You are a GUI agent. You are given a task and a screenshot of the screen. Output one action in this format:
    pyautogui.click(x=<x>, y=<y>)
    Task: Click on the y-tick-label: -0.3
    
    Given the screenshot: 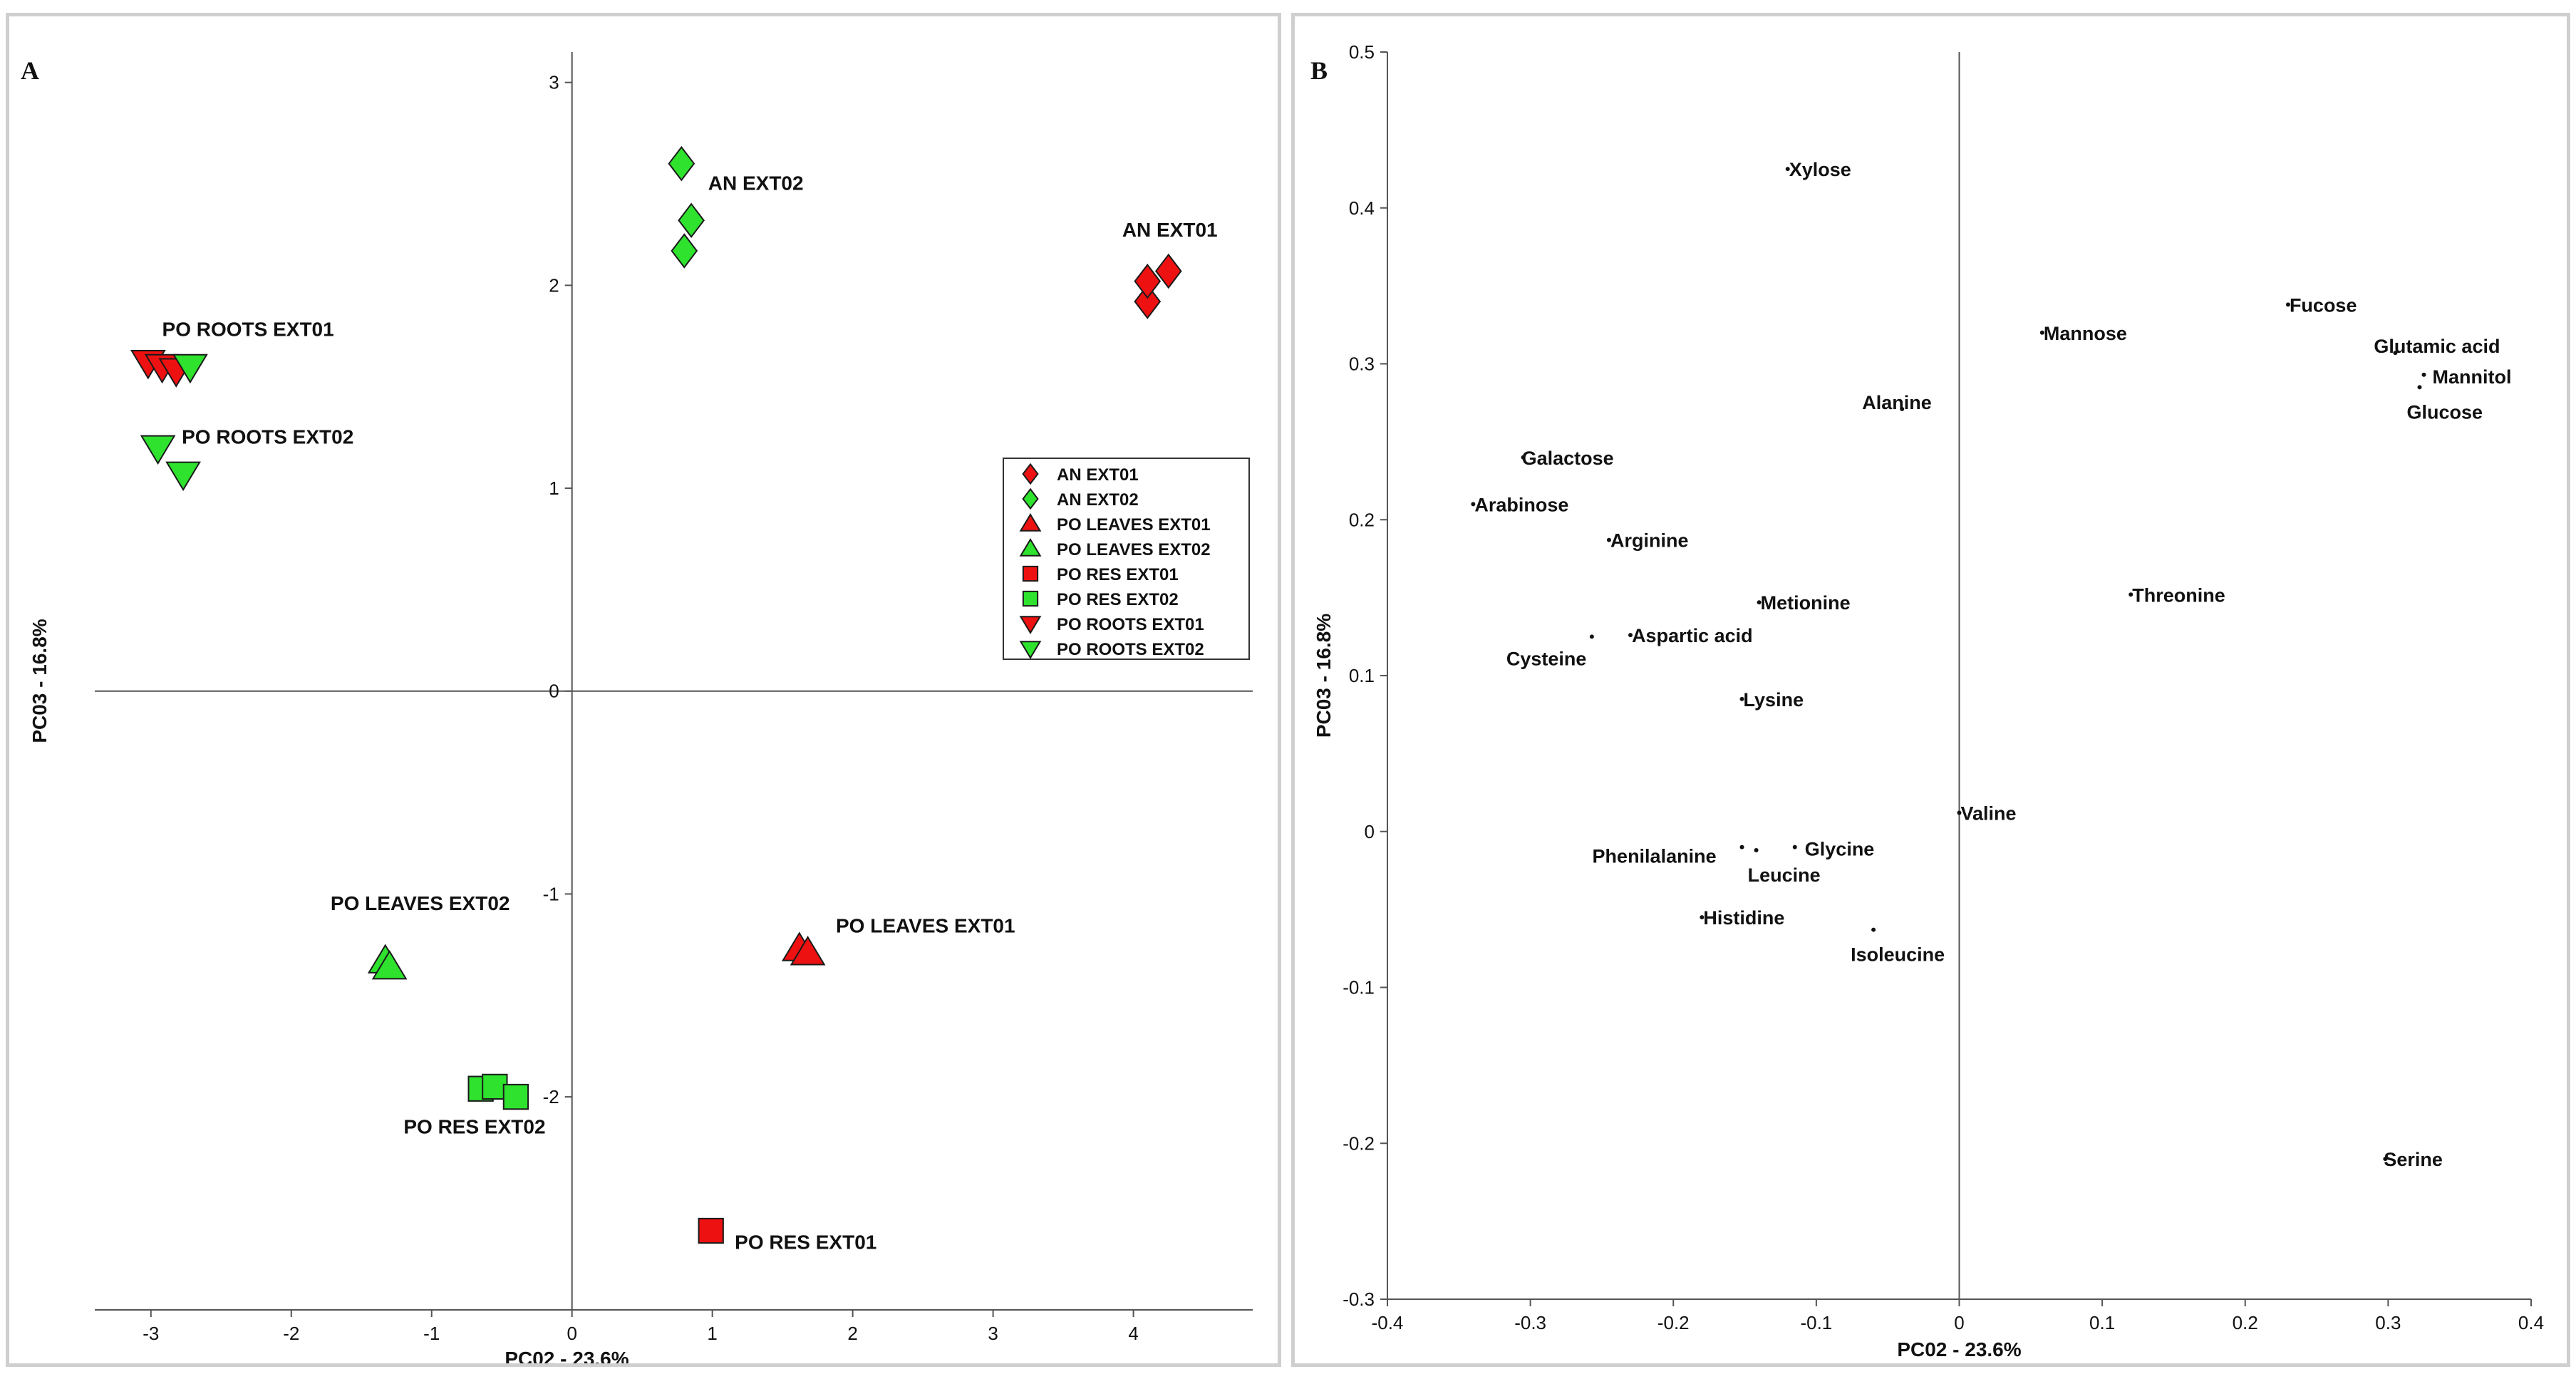 What is the action you would take?
    pyautogui.click(x=1359, y=1299)
    